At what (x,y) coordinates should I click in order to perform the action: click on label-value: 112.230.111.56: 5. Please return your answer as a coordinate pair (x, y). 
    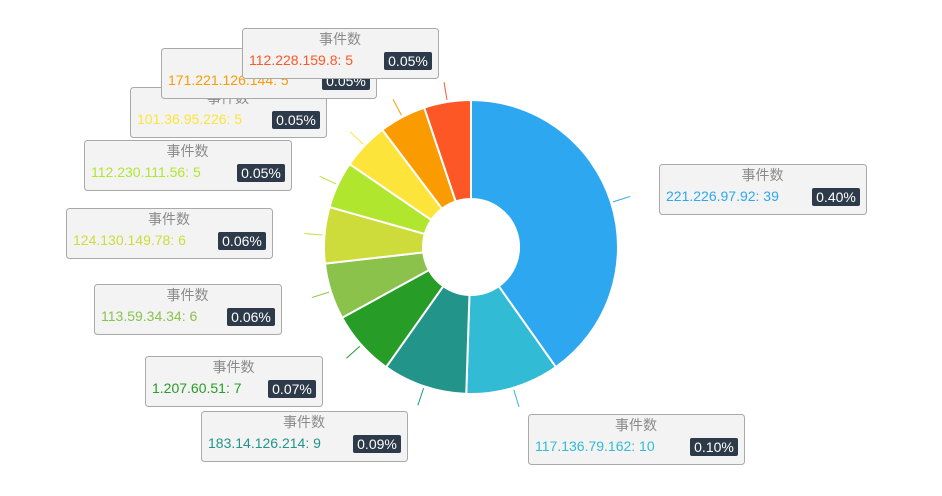
    Looking at the image, I should click on (146, 172).